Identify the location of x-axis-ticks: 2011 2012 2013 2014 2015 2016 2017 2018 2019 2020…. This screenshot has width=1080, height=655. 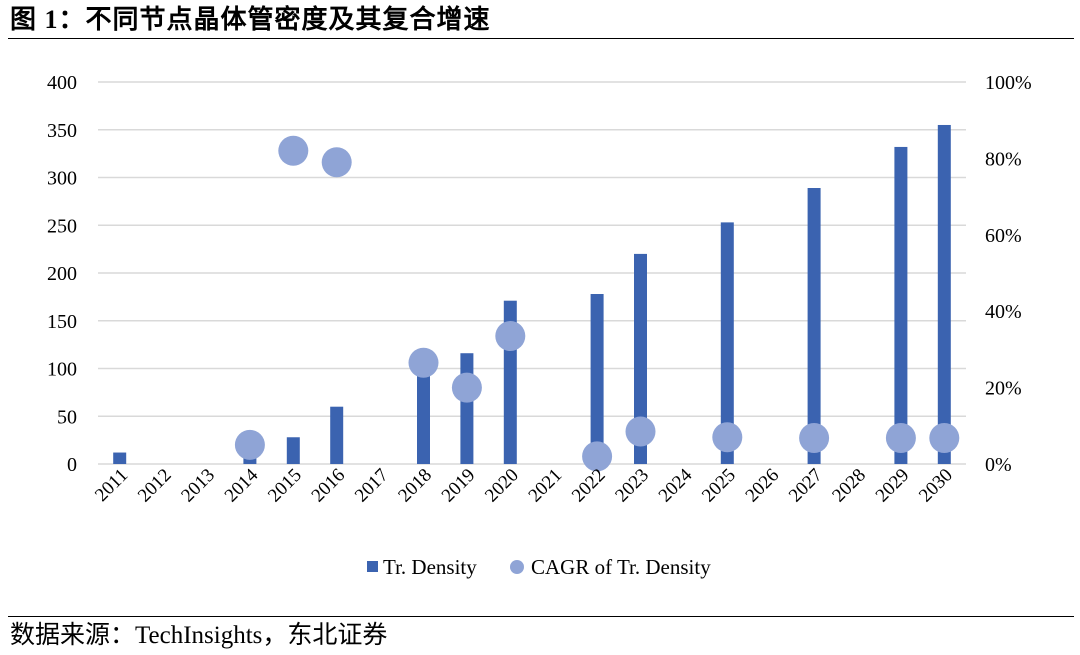
(524, 485).